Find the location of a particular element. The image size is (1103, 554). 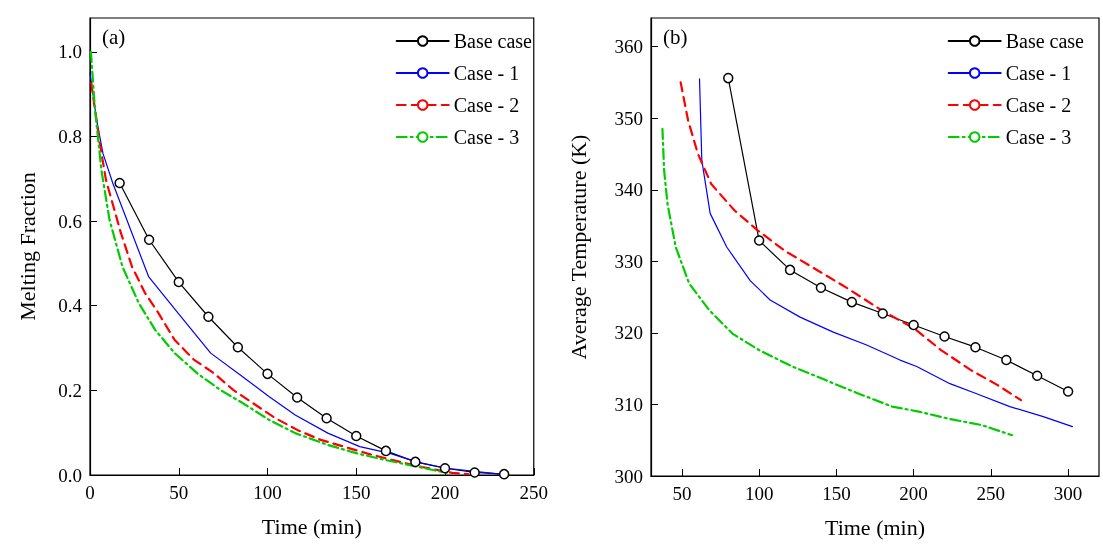

y-tick-label: 320 is located at coordinates (628, 333).